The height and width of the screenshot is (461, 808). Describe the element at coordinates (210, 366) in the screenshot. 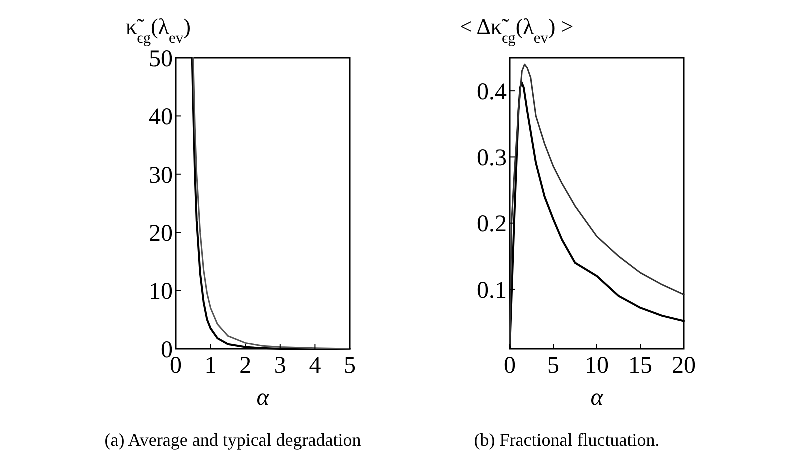

I see `x-tick-label: 1` at that location.